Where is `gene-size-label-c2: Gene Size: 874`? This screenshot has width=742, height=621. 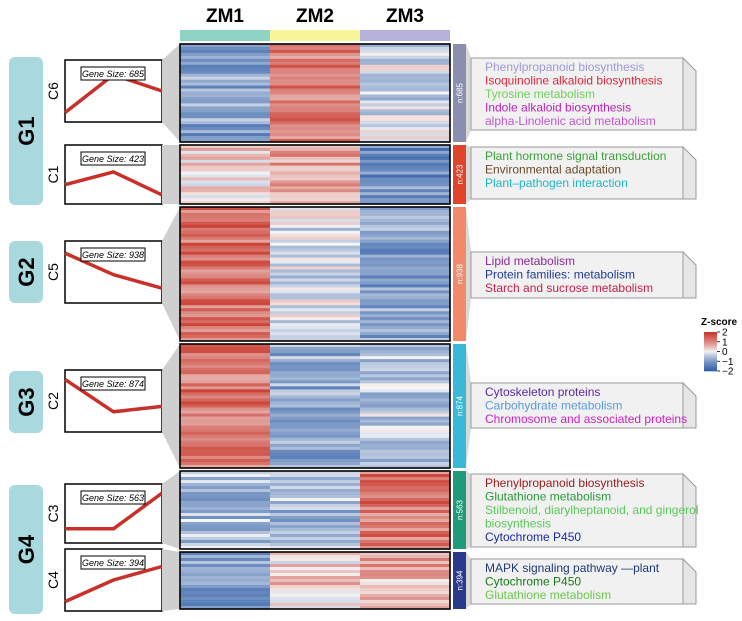 gene-size-label-c2: Gene Size: 874 is located at coordinates (113, 384).